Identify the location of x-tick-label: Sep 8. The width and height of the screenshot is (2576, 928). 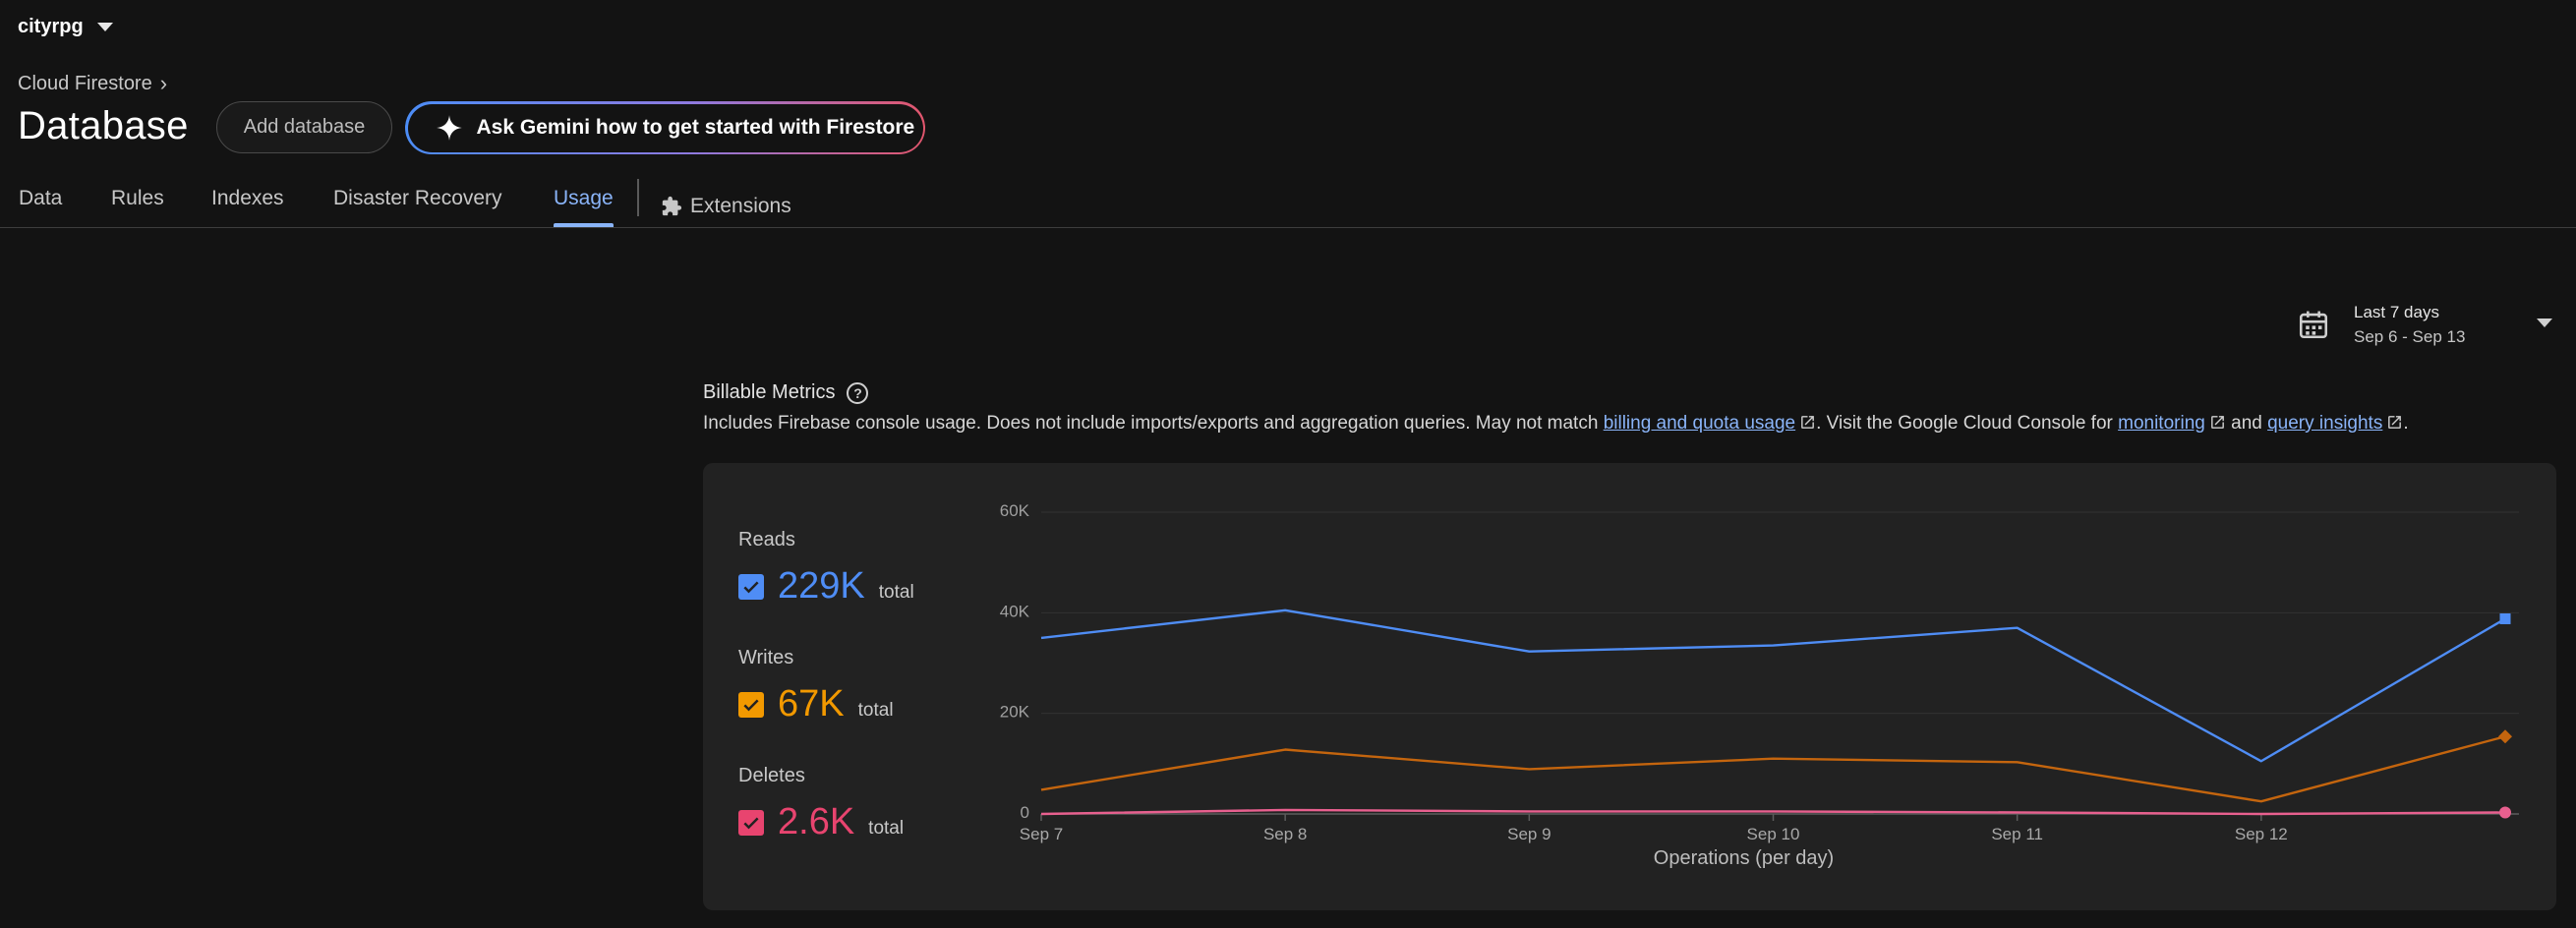
(1285, 834).